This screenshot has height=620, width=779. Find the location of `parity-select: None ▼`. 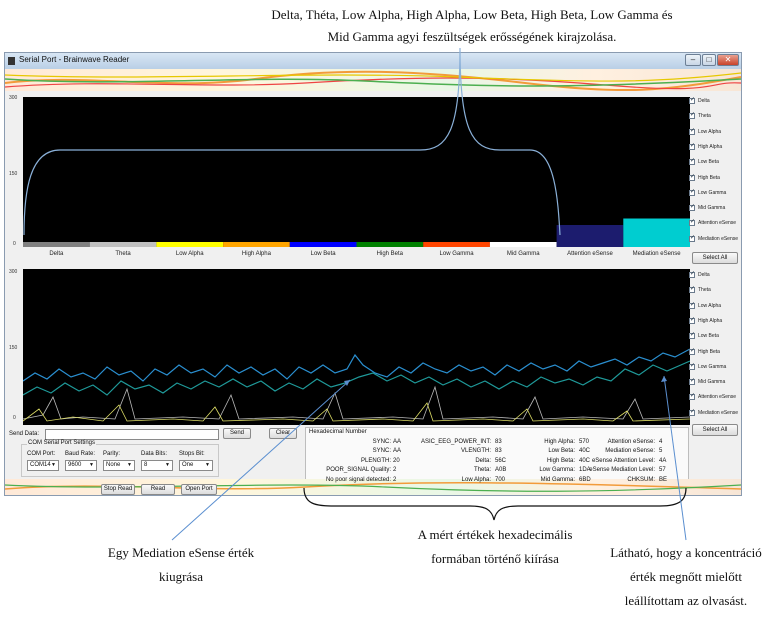

parity-select: None ▼ is located at coordinates (119, 465).